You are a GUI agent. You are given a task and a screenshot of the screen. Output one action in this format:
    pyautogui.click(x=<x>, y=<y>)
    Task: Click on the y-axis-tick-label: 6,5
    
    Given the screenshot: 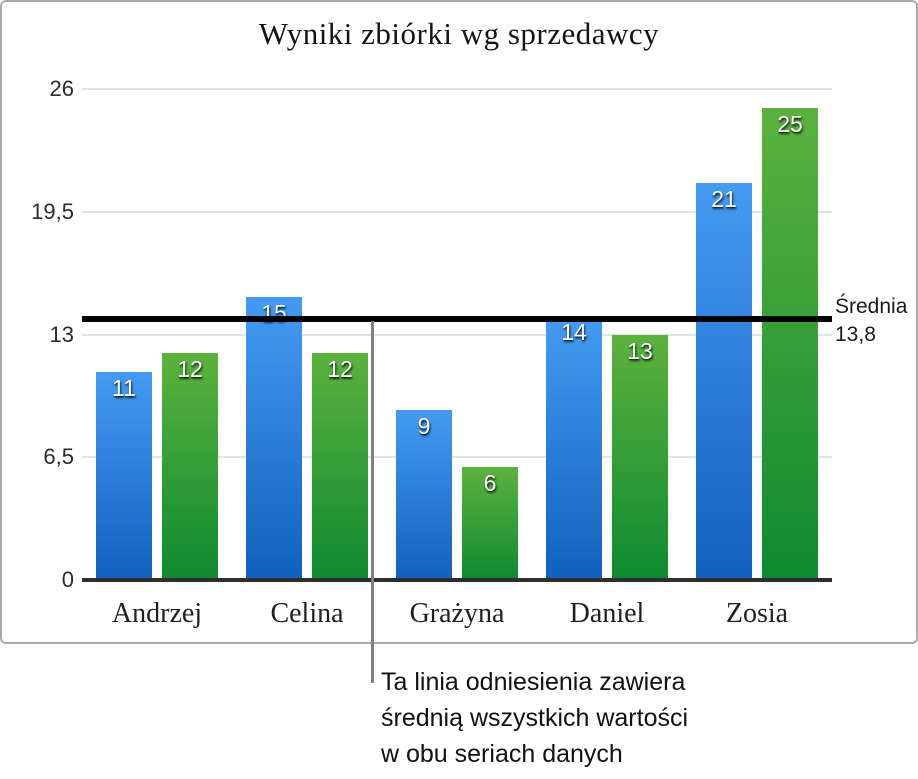 What is the action you would take?
    pyautogui.click(x=58, y=457)
    